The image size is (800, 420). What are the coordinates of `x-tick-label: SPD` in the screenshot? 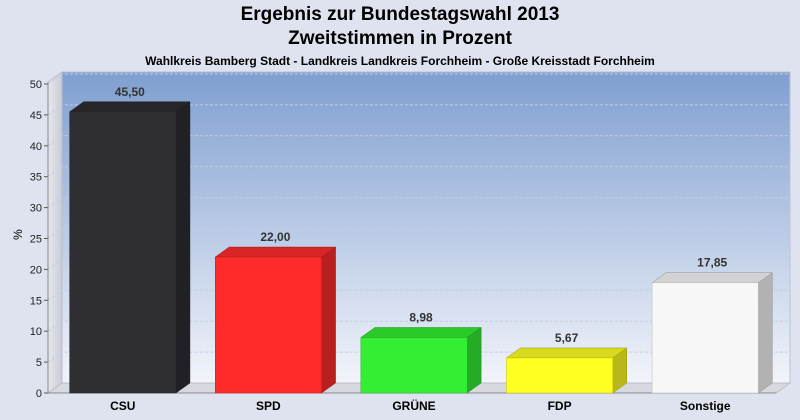 It's located at (268, 406).